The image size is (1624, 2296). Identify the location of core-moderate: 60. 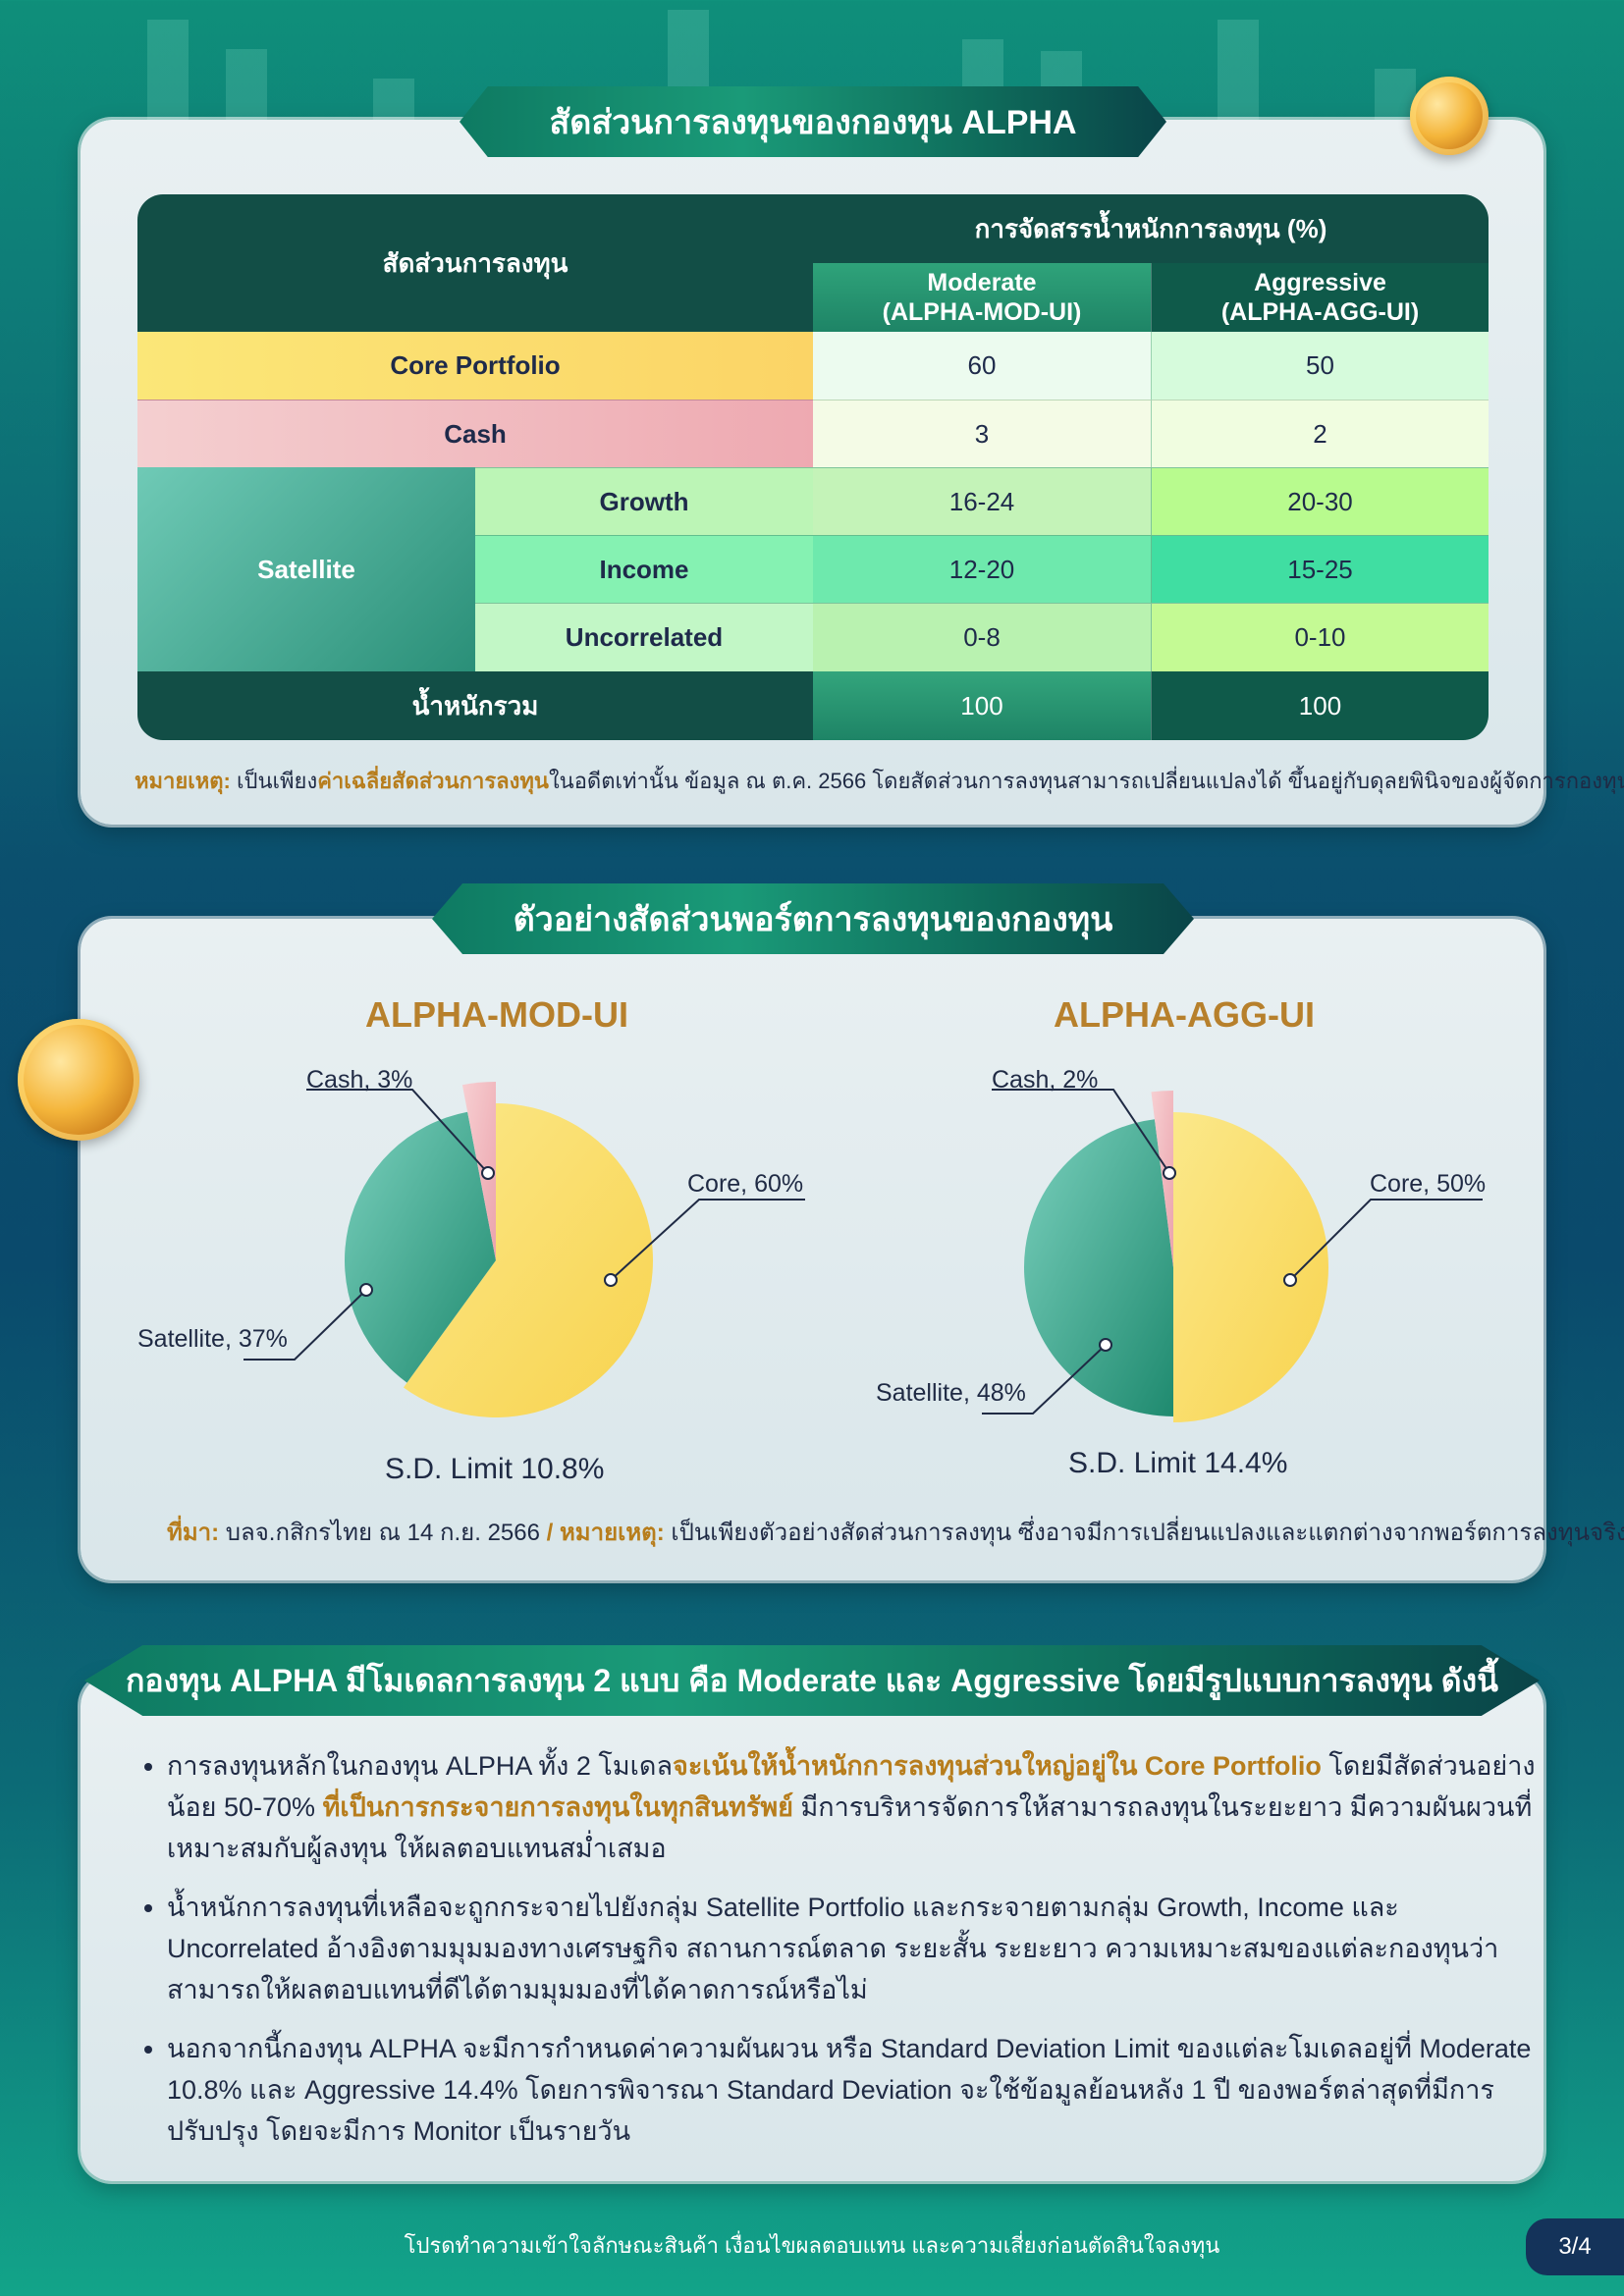
(982, 366).